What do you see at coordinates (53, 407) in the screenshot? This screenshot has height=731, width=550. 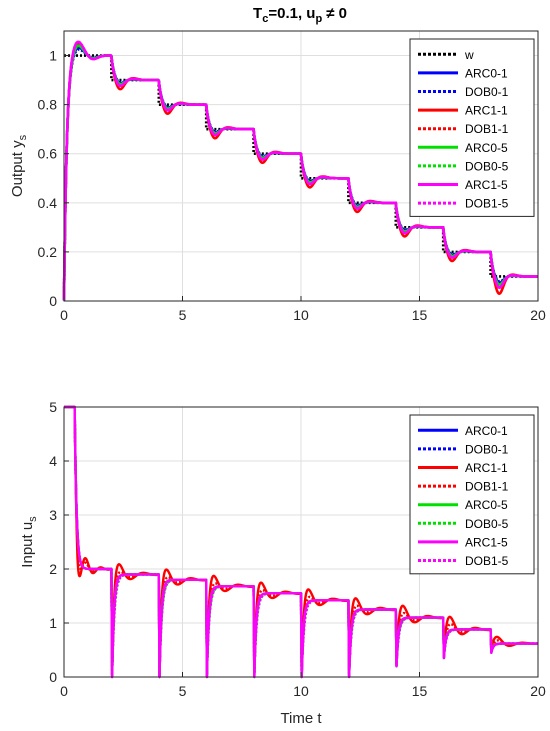 I see `y-tick-label: 5` at bounding box center [53, 407].